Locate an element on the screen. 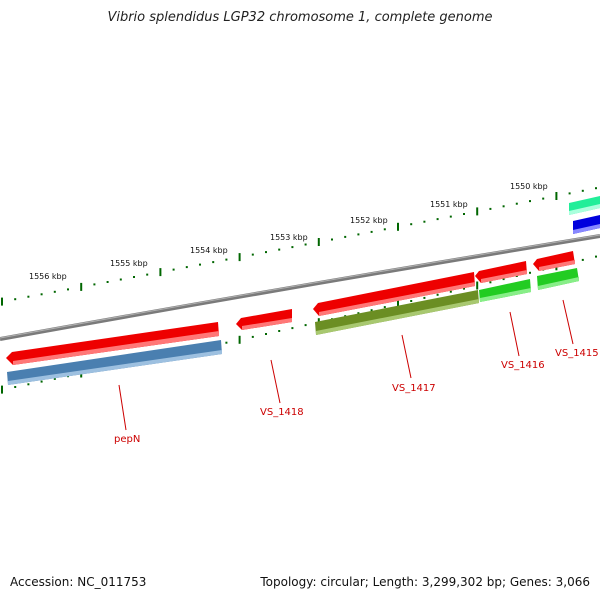 This screenshot has width=600, height=600. scale-label: 1555 kbp is located at coordinates (129, 263).